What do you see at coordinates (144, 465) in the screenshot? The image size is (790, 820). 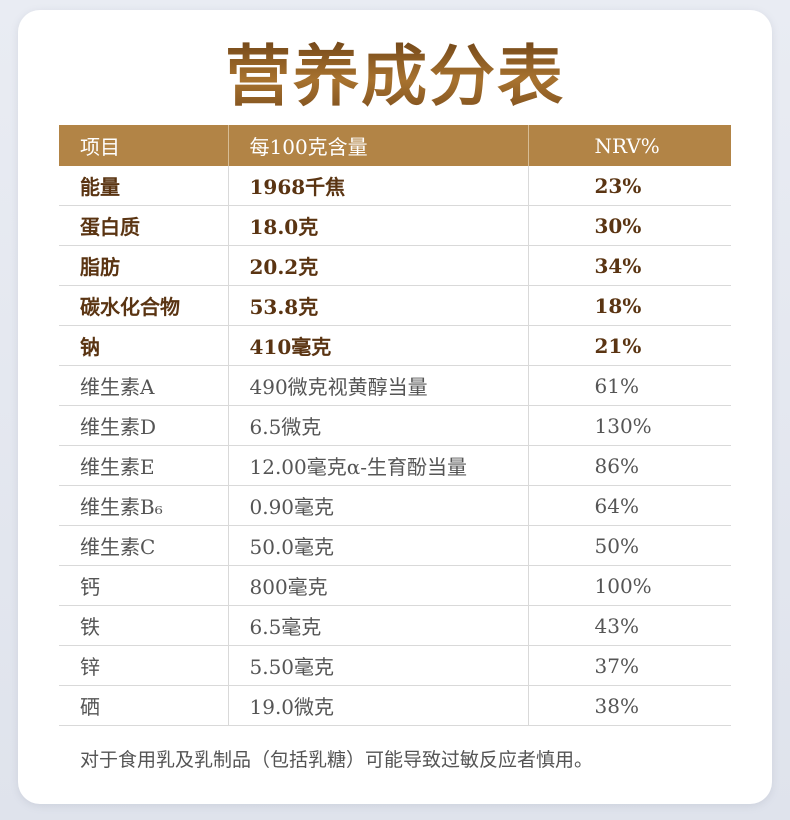 I see `nutrient-name-cell: 维生素E` at bounding box center [144, 465].